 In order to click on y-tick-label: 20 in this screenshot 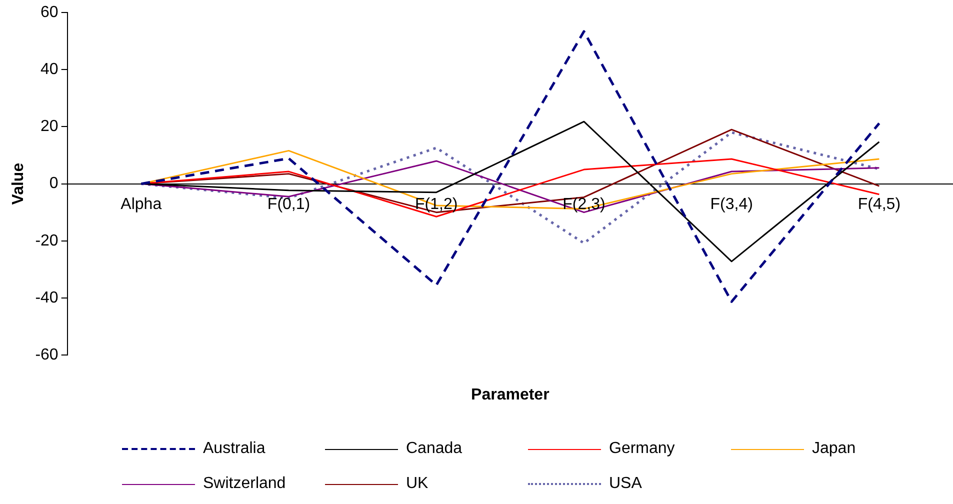, I will do `click(49, 127)`.